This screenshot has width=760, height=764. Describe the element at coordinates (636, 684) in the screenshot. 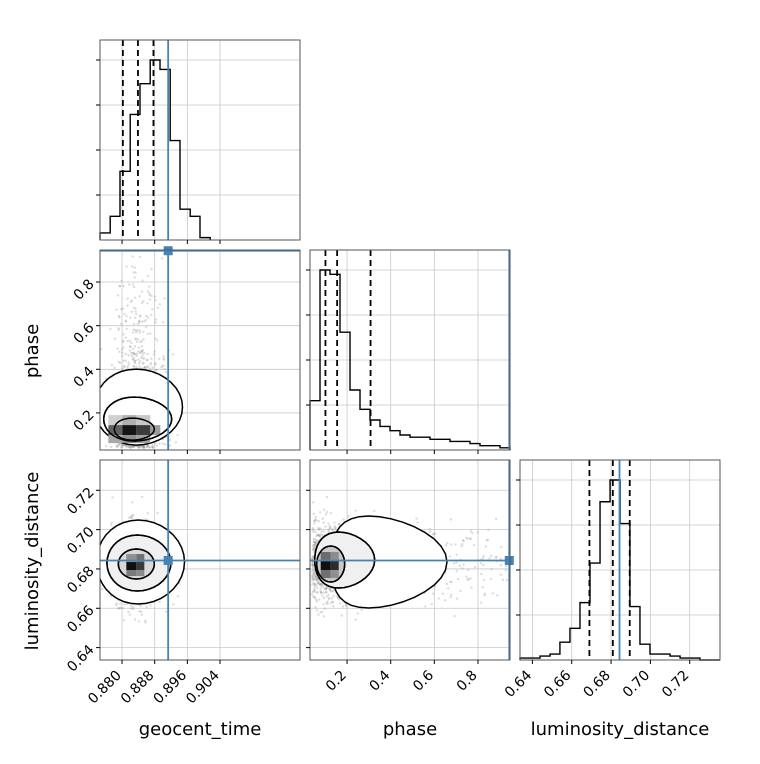

I see `tick-label-x-luminosity-distance: 0.70` at that location.